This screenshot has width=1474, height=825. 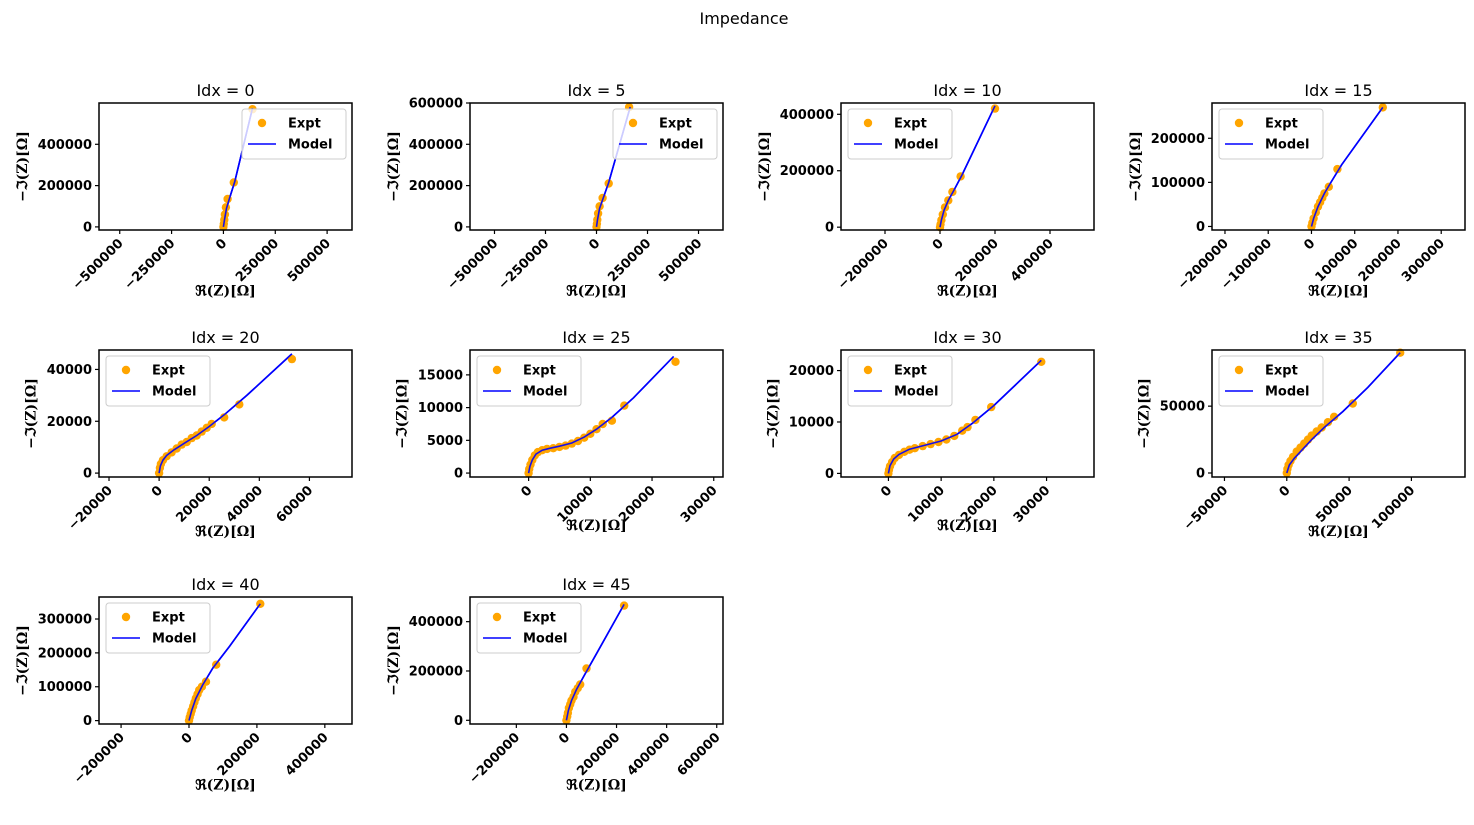 What do you see at coordinates (1178, 183) in the screenshot?
I see `y-tick-label: 100000` at bounding box center [1178, 183].